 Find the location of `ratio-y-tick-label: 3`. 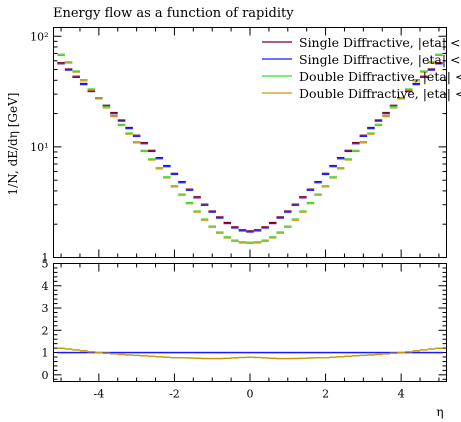

ratio-y-tick-label: 3 is located at coordinates (45, 308).